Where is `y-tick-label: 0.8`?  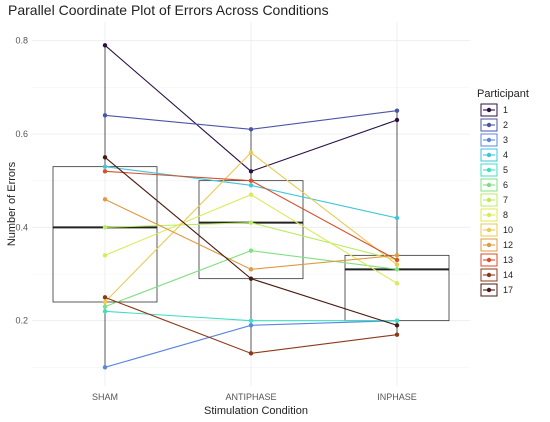
y-tick-label: 0.8 is located at coordinates (21, 41).